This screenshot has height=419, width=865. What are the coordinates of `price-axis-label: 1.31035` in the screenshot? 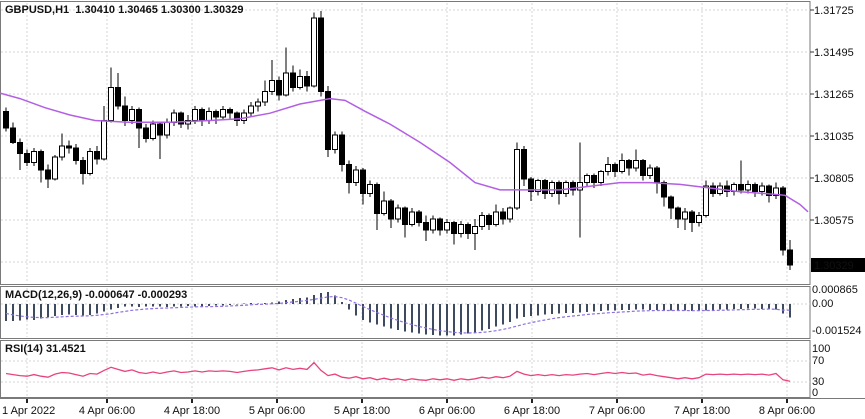 It's located at (834, 137).